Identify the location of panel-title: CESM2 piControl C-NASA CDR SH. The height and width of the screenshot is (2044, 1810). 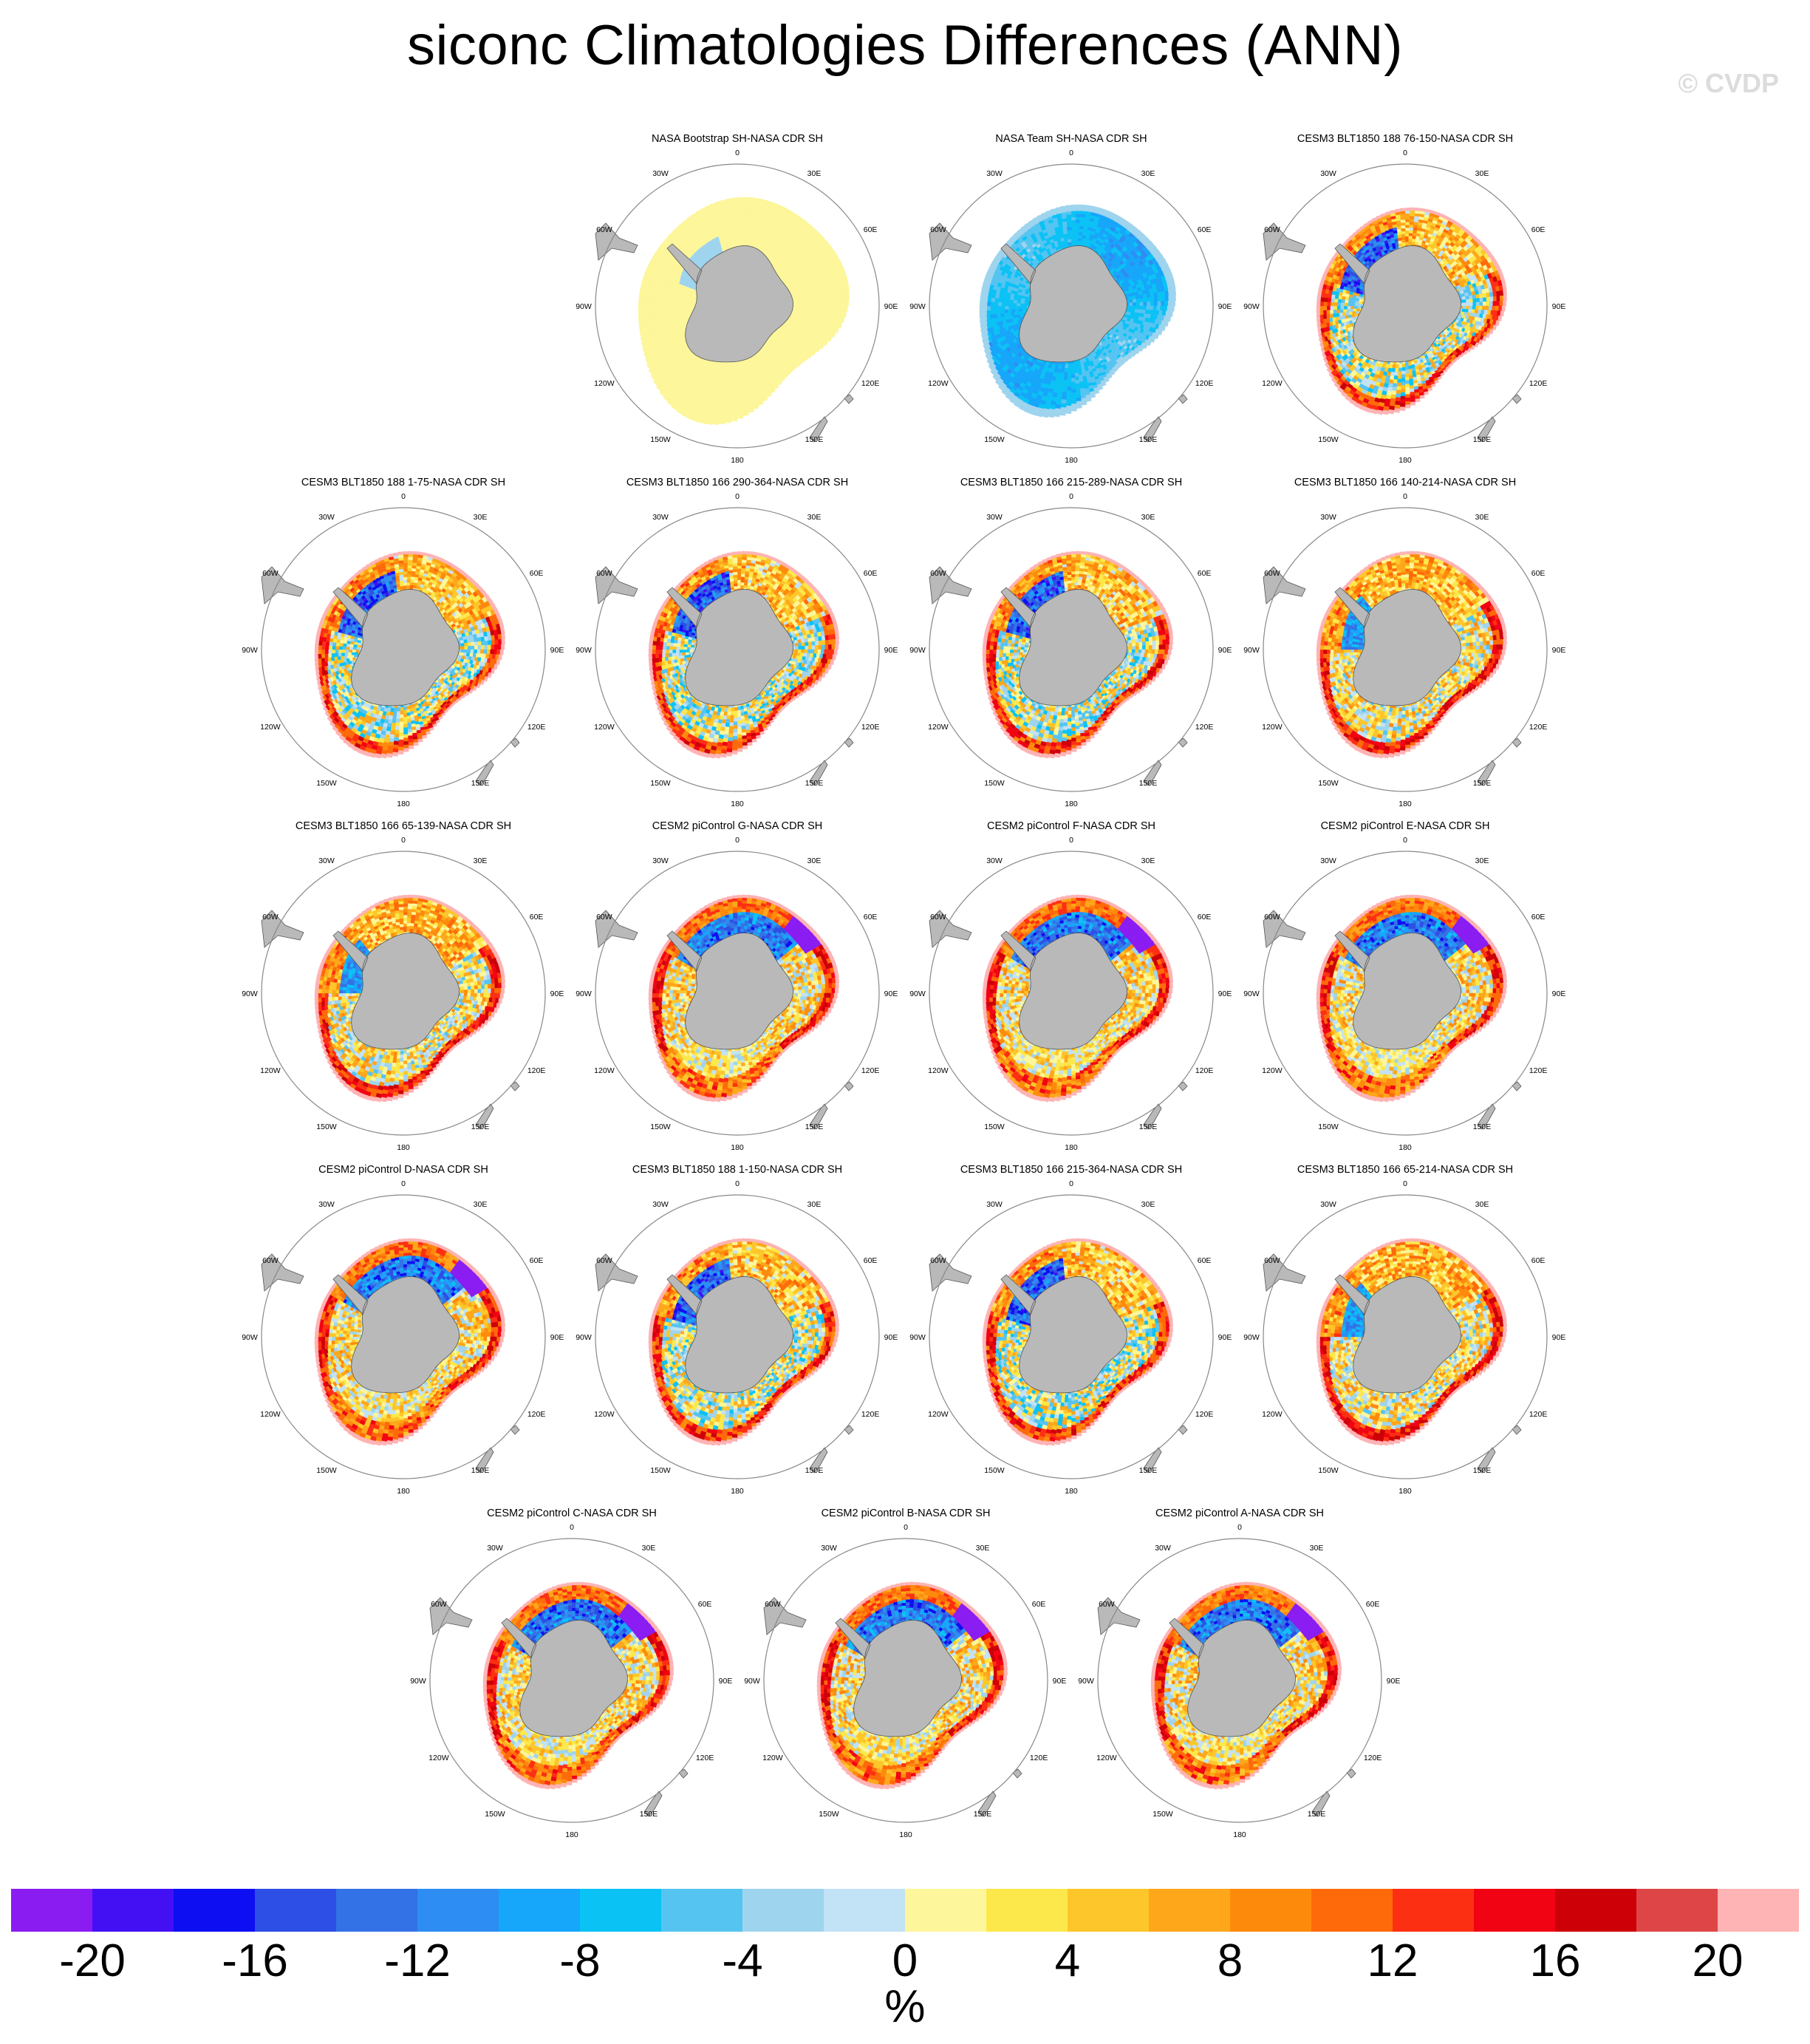
(572, 1513).